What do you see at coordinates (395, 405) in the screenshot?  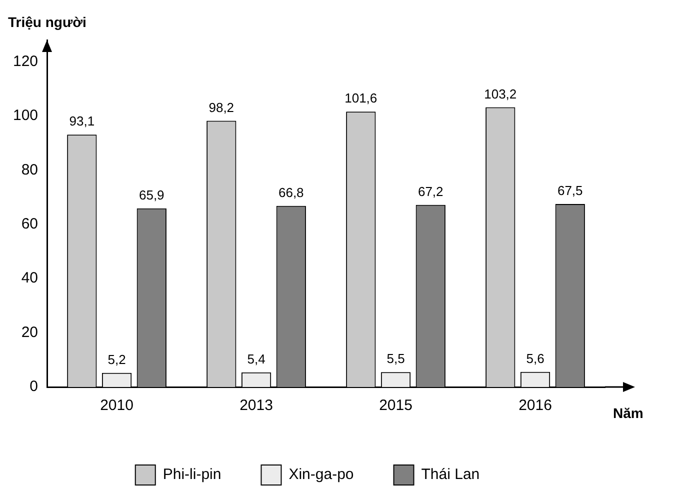 I see `x-tick-label: 2015` at bounding box center [395, 405].